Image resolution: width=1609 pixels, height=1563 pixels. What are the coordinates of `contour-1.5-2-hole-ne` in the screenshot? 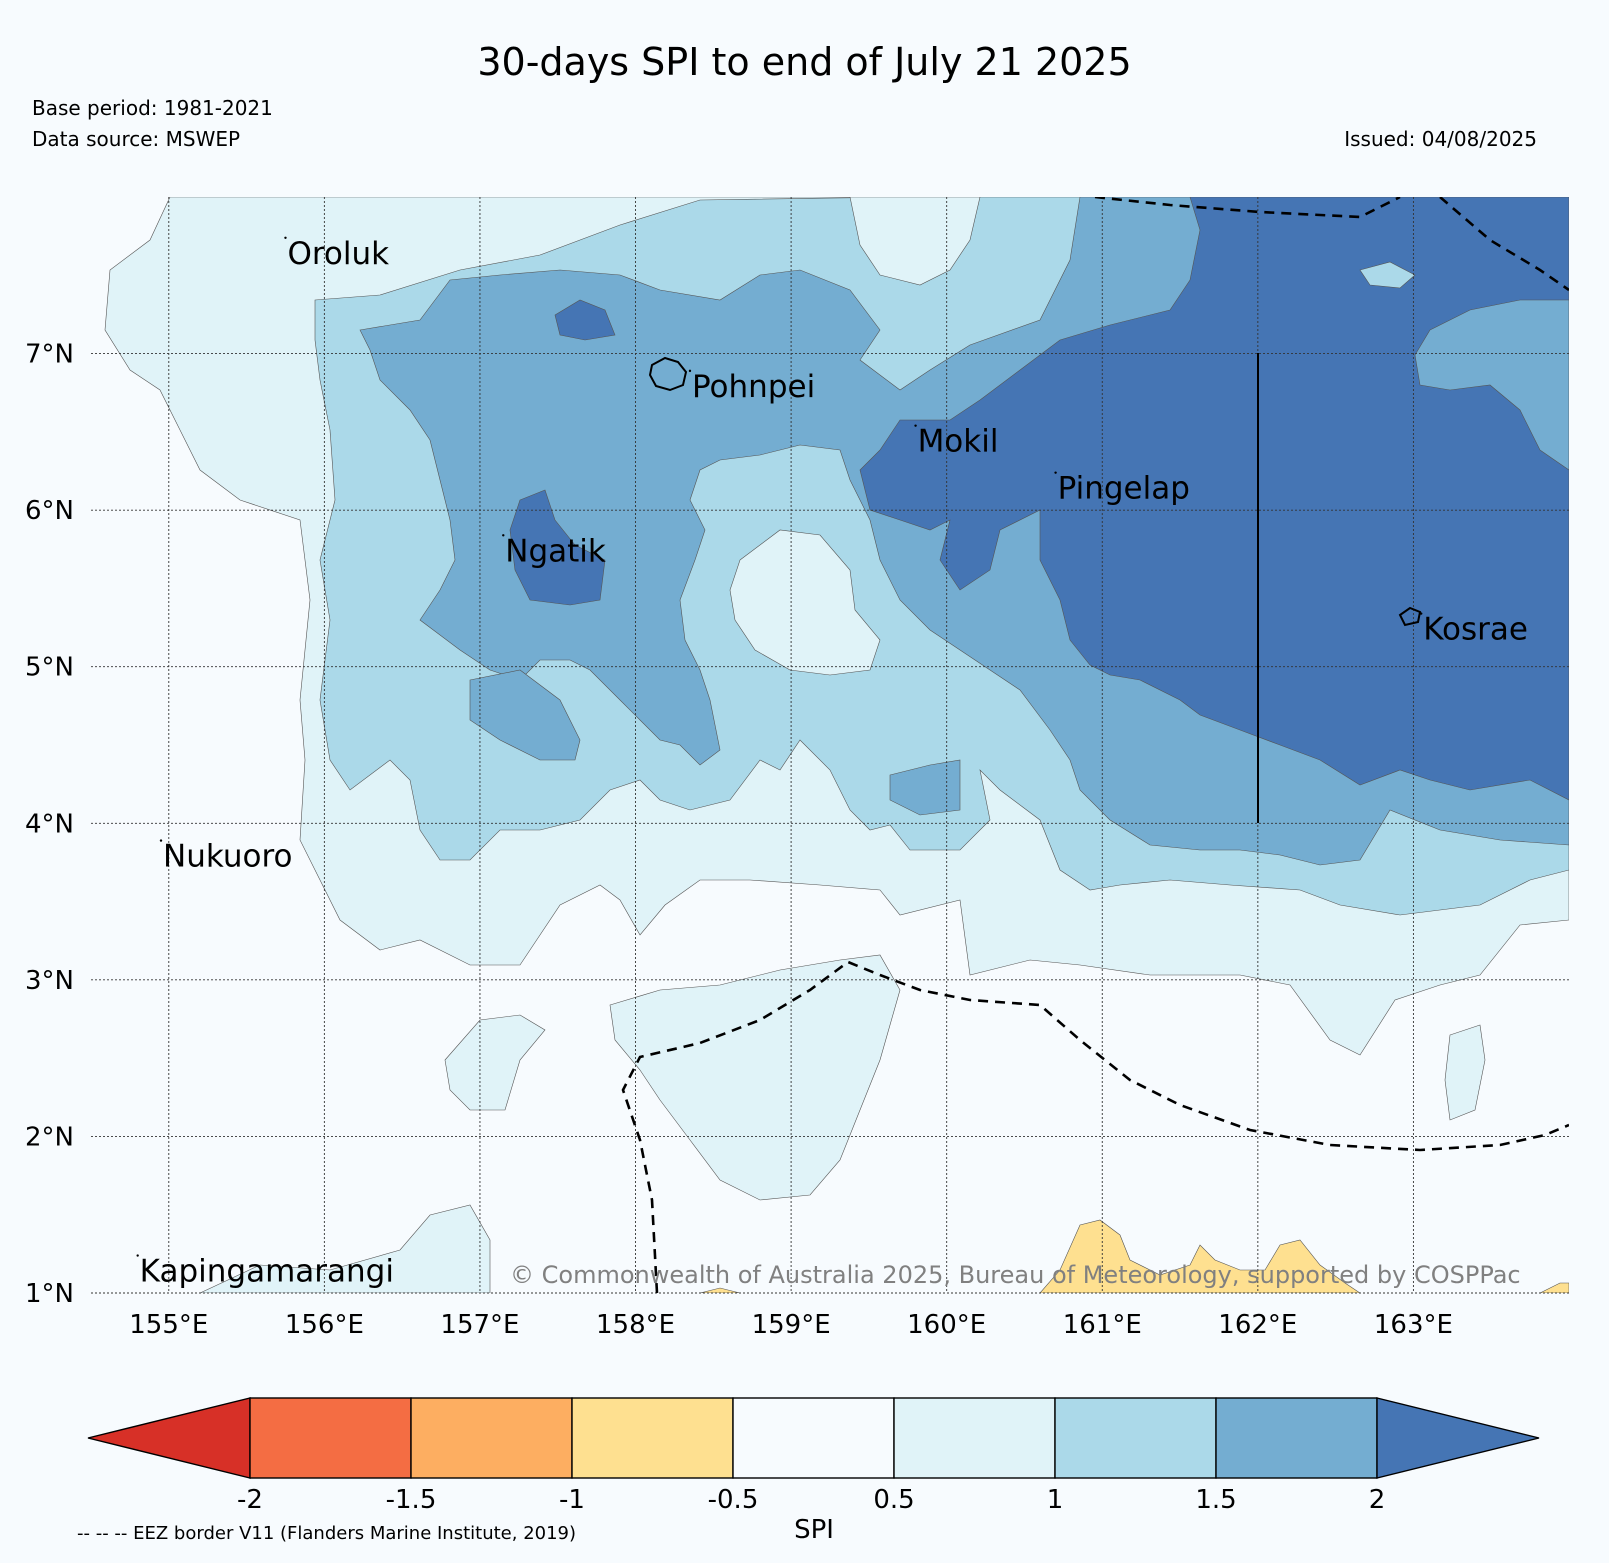 It's located at (1491, 385).